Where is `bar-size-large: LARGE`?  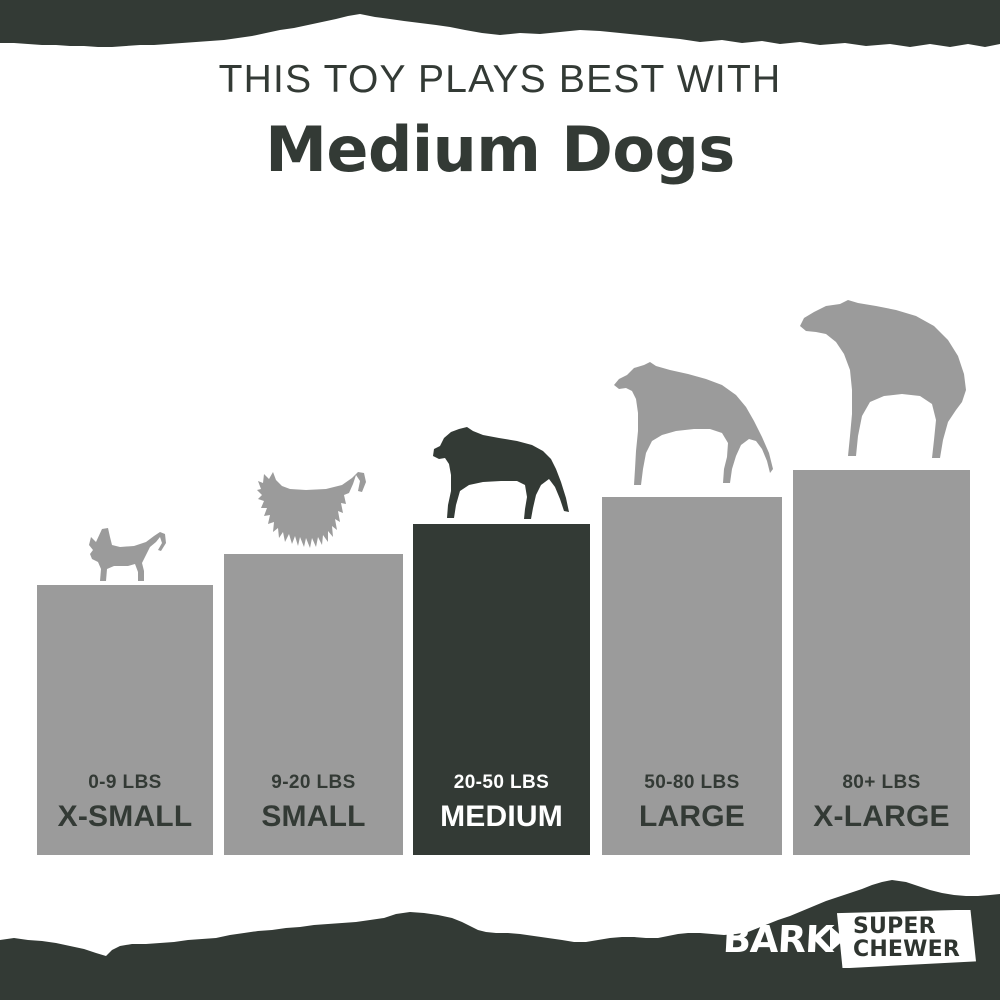
bar-size-large: LARGE is located at coordinates (692, 816).